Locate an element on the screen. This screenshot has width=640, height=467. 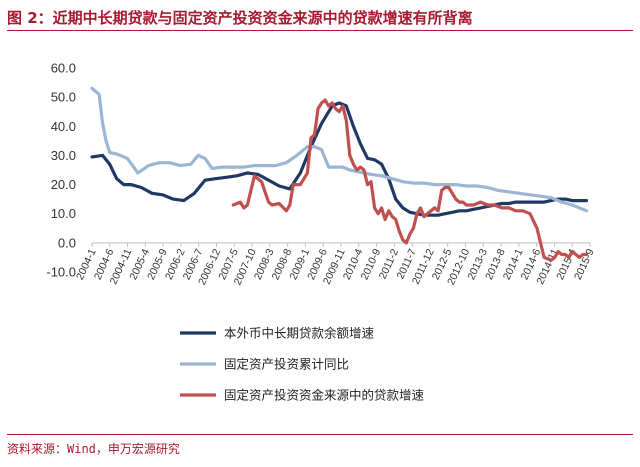
y-tick-label: 0.0 is located at coordinates (67, 242).